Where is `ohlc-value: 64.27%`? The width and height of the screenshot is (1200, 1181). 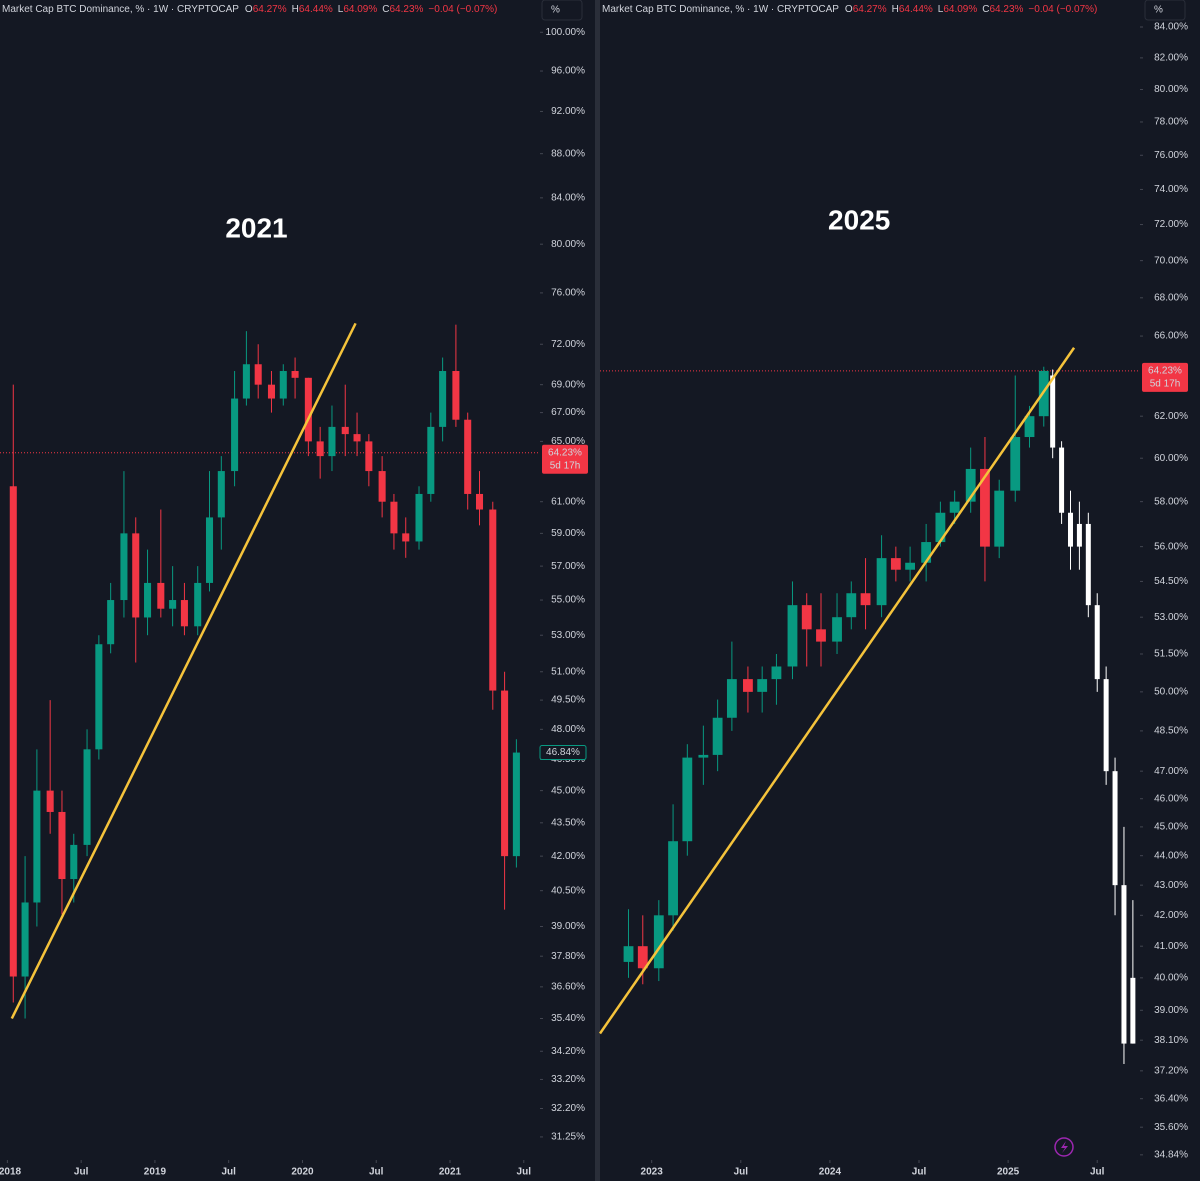
ohlc-value: 64.27% is located at coordinates (870, 9).